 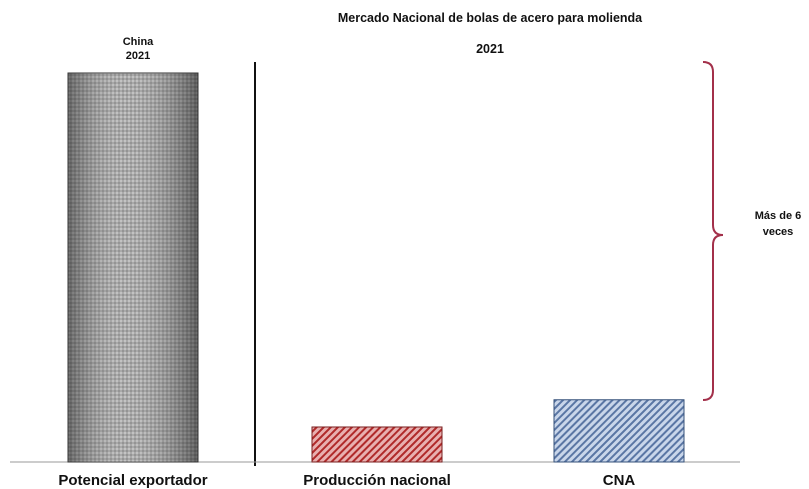 I want to click on comparison-bracket, so click(x=713, y=231).